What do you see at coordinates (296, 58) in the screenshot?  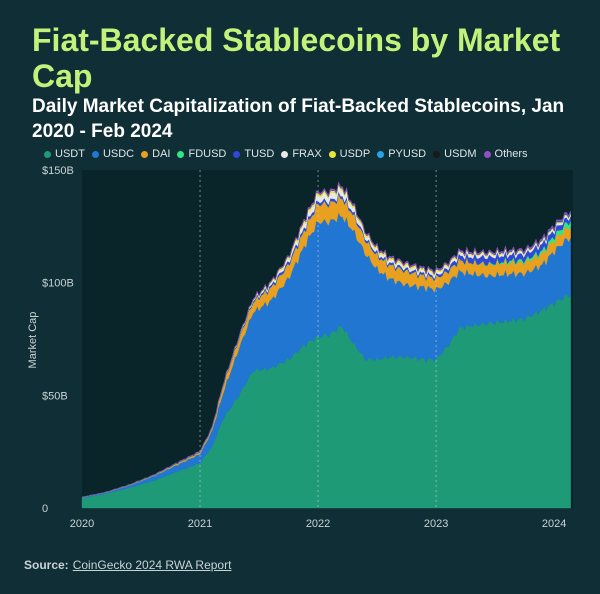 I see `page-title: Fiat-Backed Stablecoins by Market Cap` at bounding box center [296, 58].